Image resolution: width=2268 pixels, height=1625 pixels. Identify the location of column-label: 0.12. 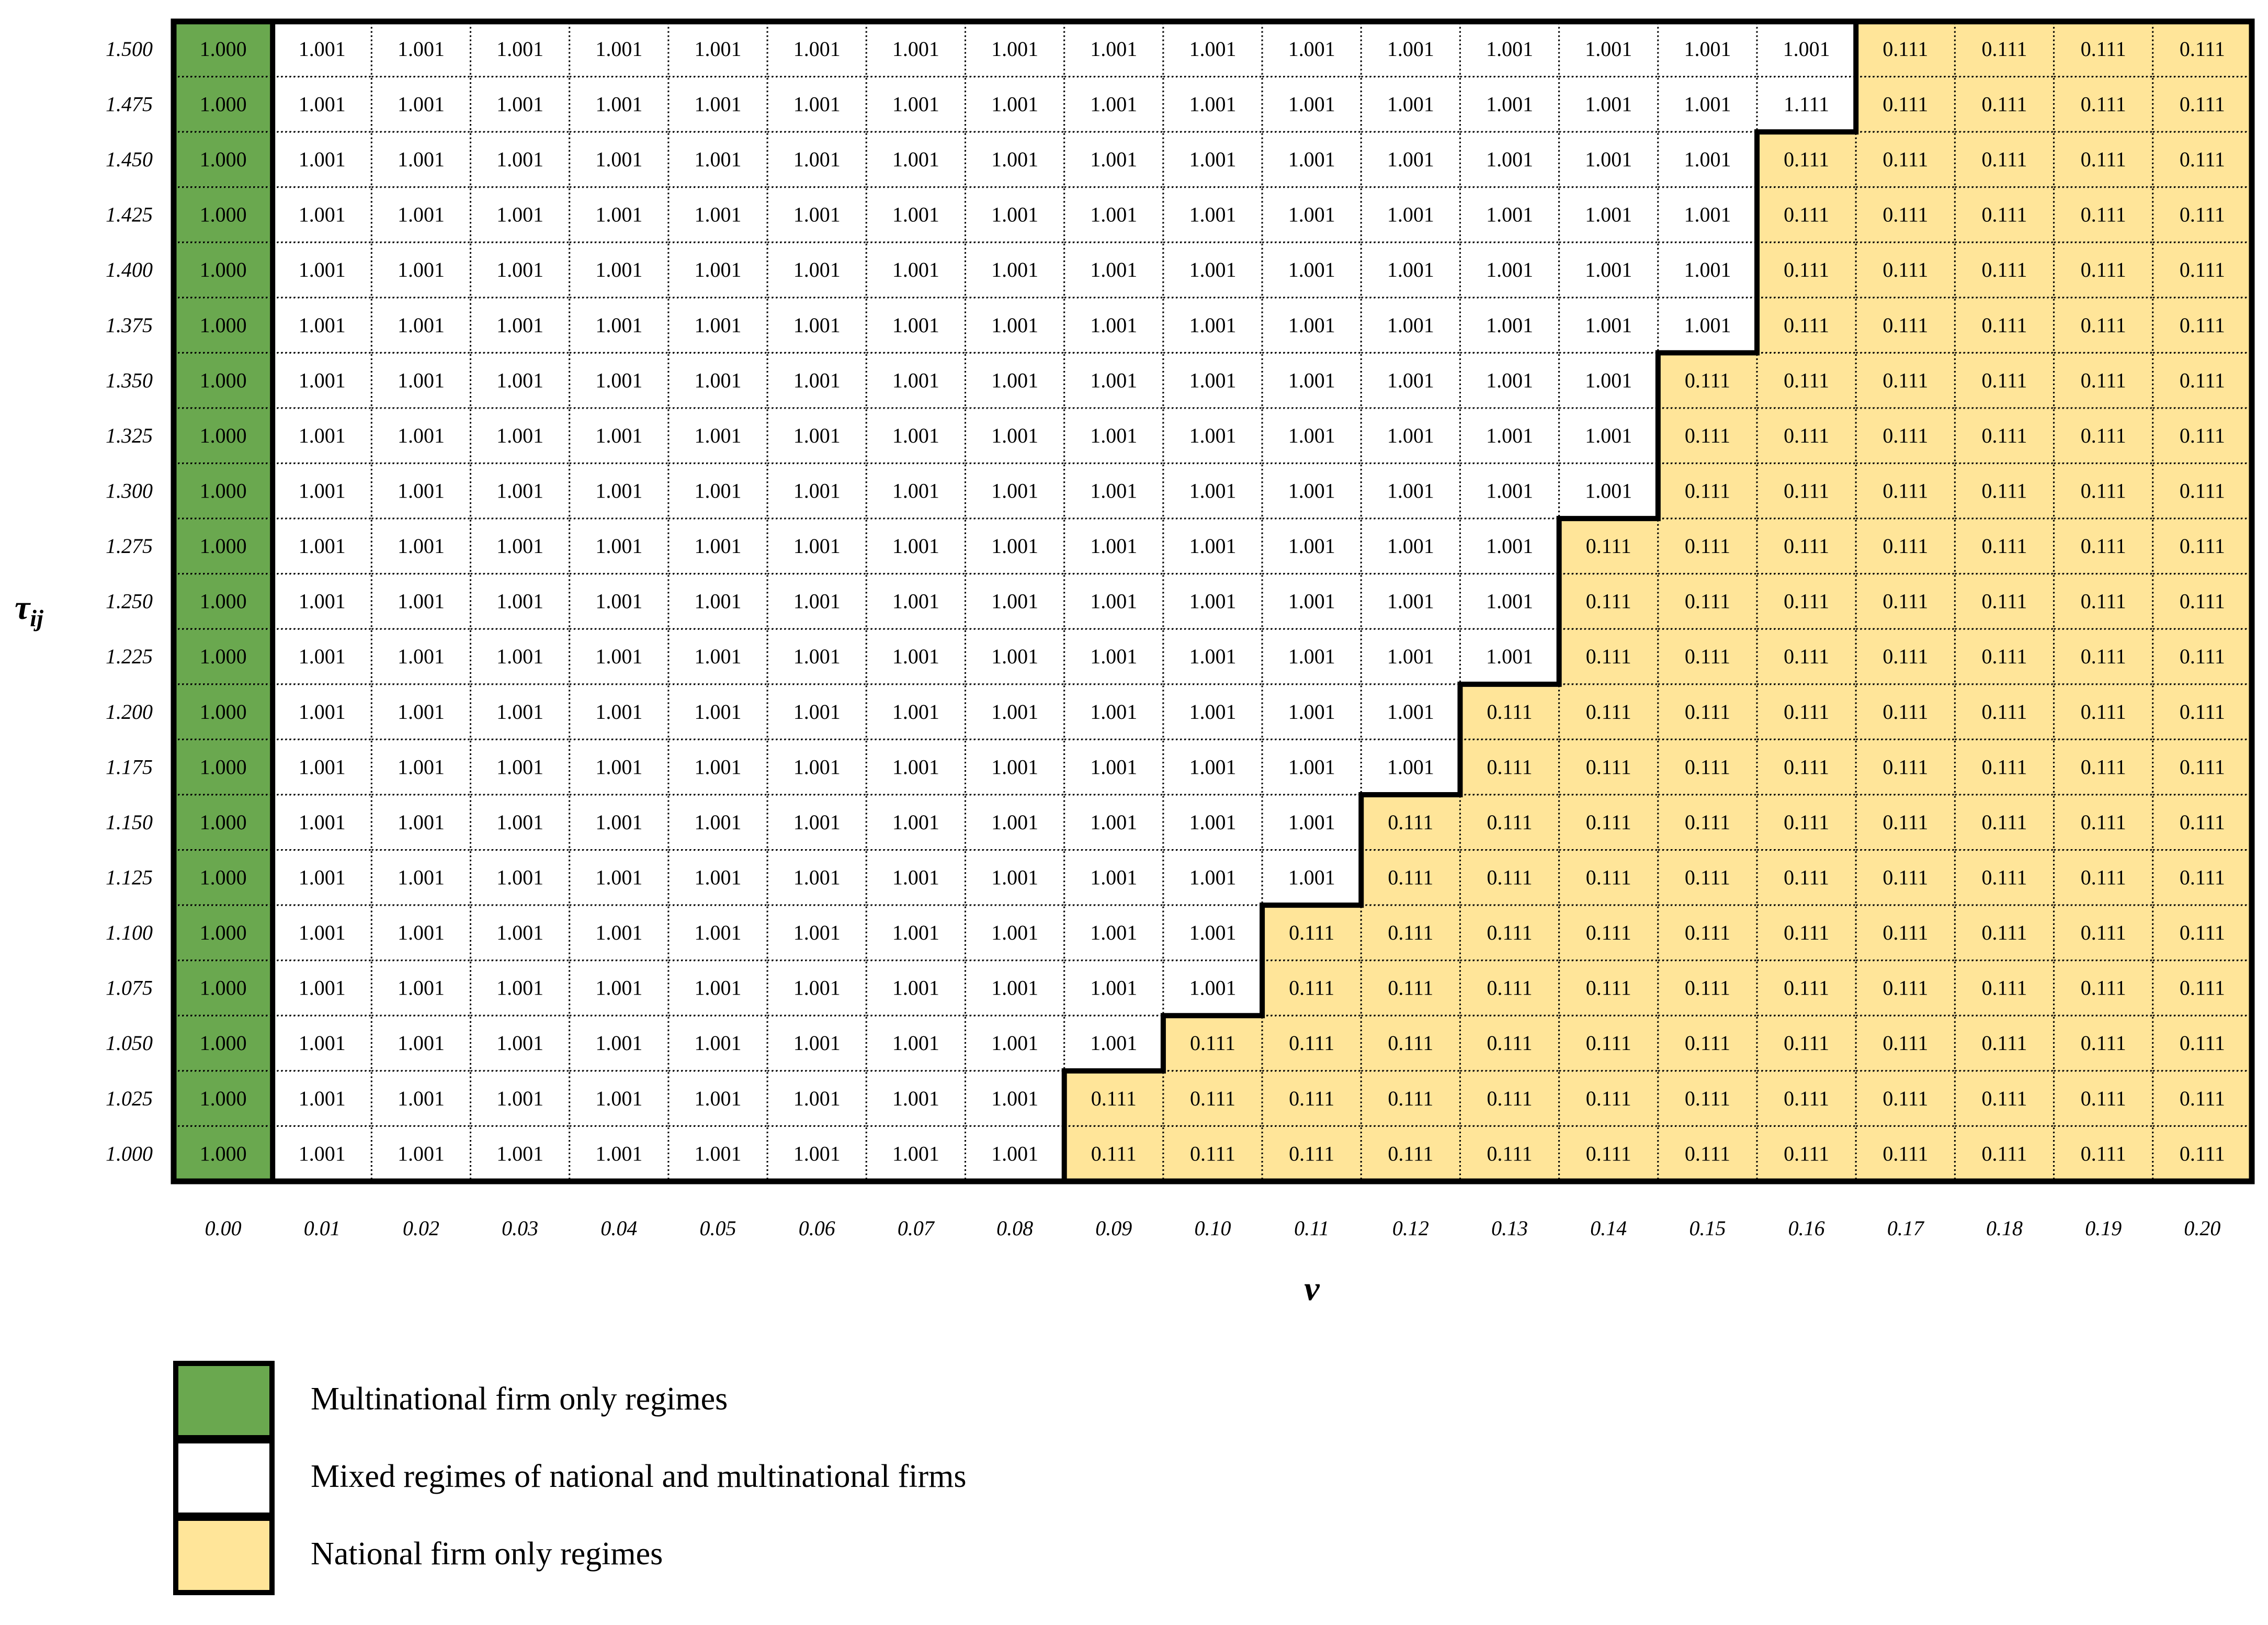
(1410, 1228).